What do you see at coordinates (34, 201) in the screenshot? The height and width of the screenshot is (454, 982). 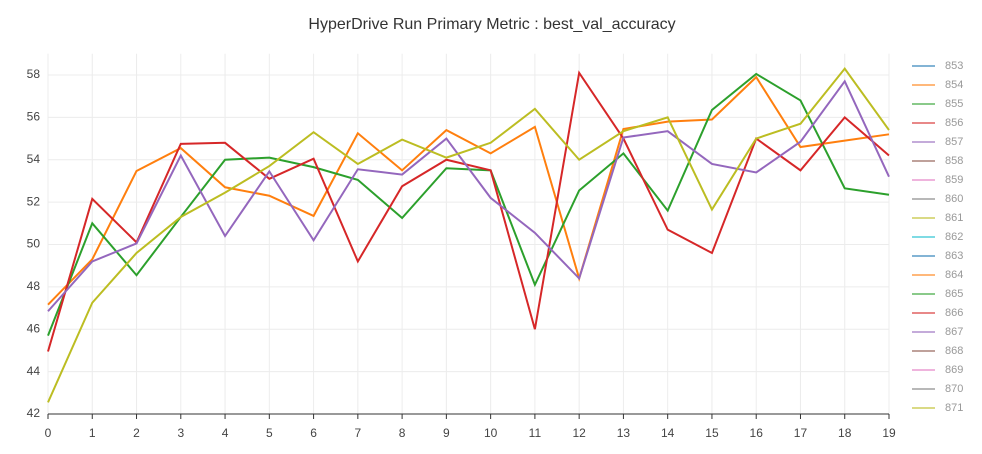 I see `y-tick-label: 52` at bounding box center [34, 201].